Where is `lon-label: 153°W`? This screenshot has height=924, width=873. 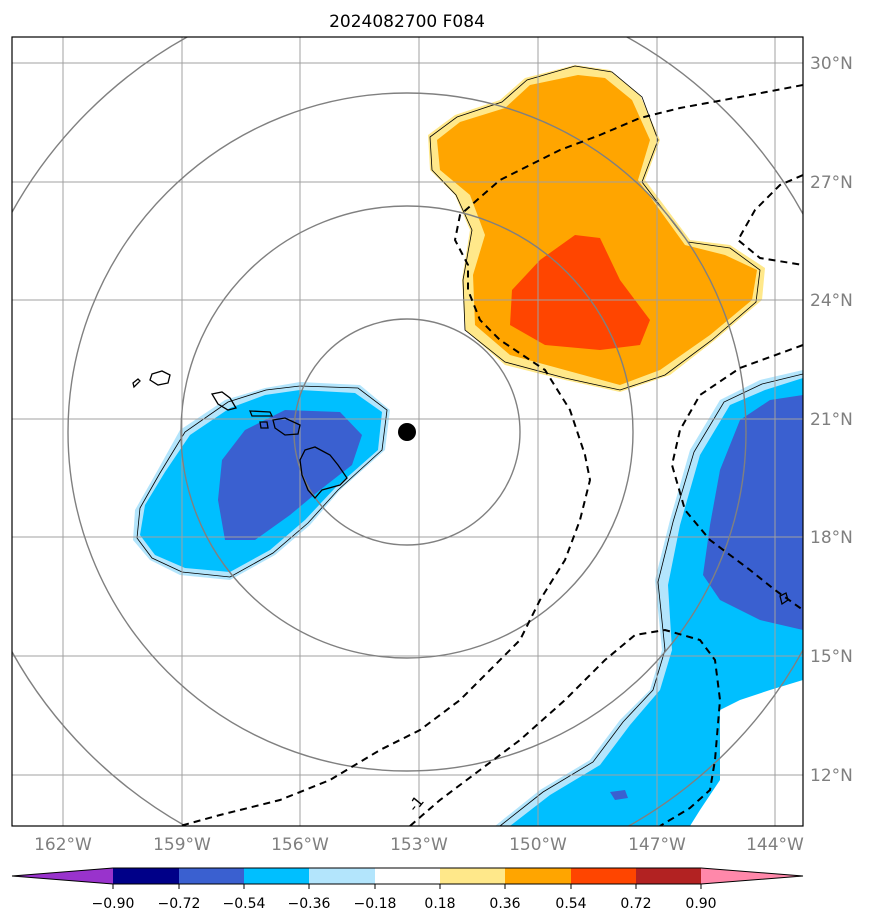 lon-label: 153°W is located at coordinates (419, 845).